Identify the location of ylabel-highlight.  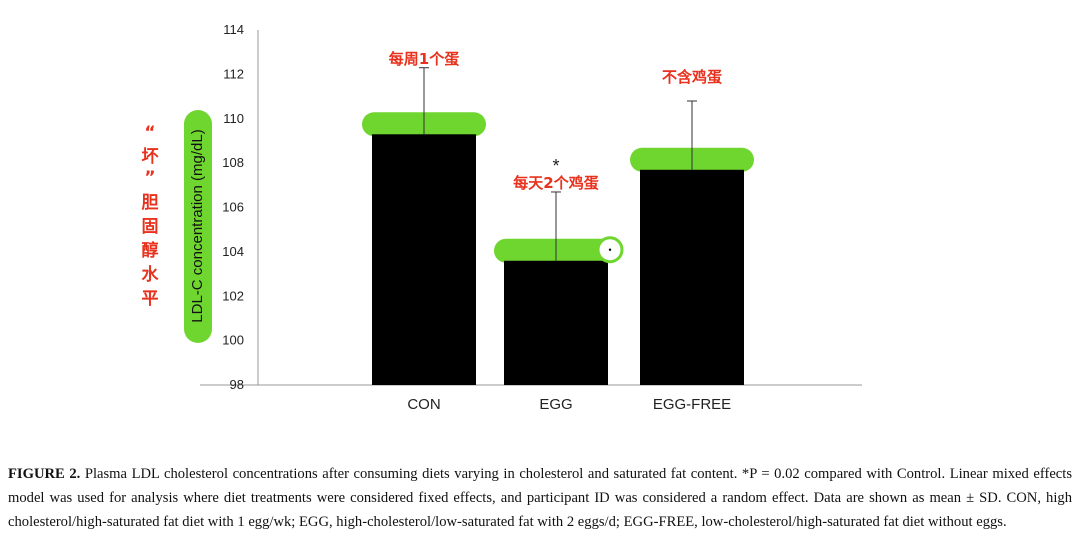
(198, 226).